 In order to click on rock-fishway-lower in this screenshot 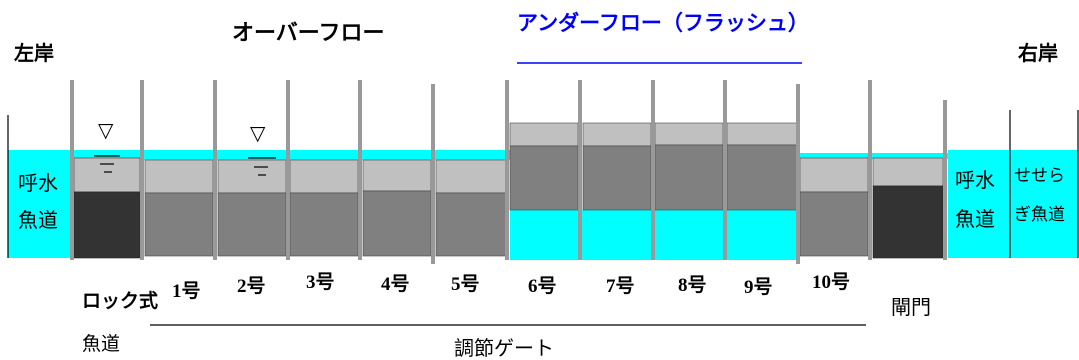, I will do `click(107, 225)`.